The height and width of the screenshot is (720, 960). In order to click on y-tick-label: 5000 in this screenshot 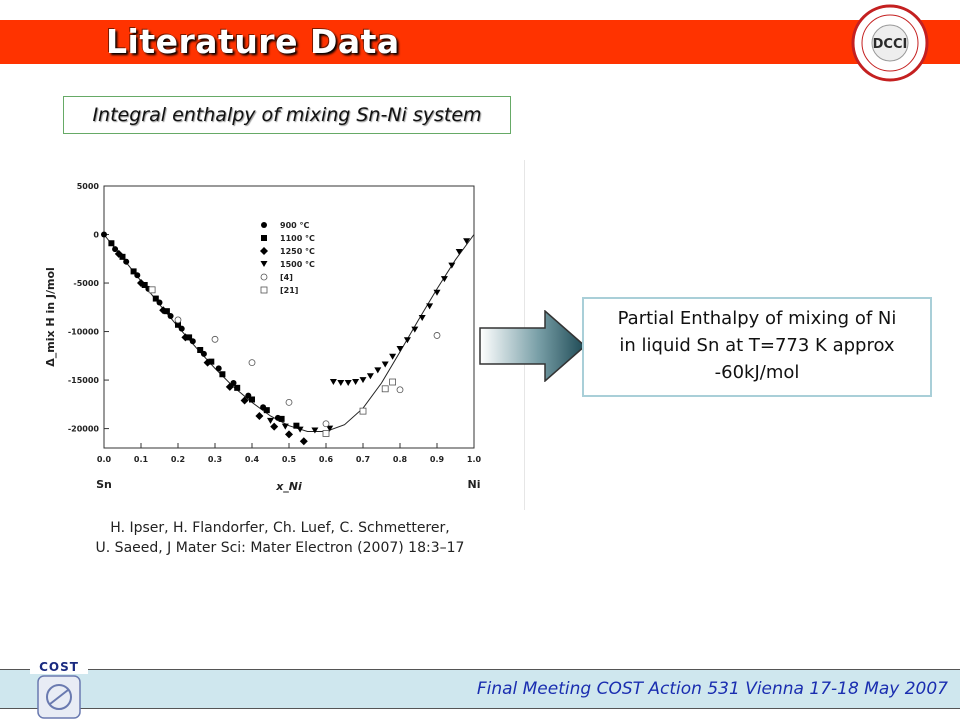, I will do `click(88, 186)`.